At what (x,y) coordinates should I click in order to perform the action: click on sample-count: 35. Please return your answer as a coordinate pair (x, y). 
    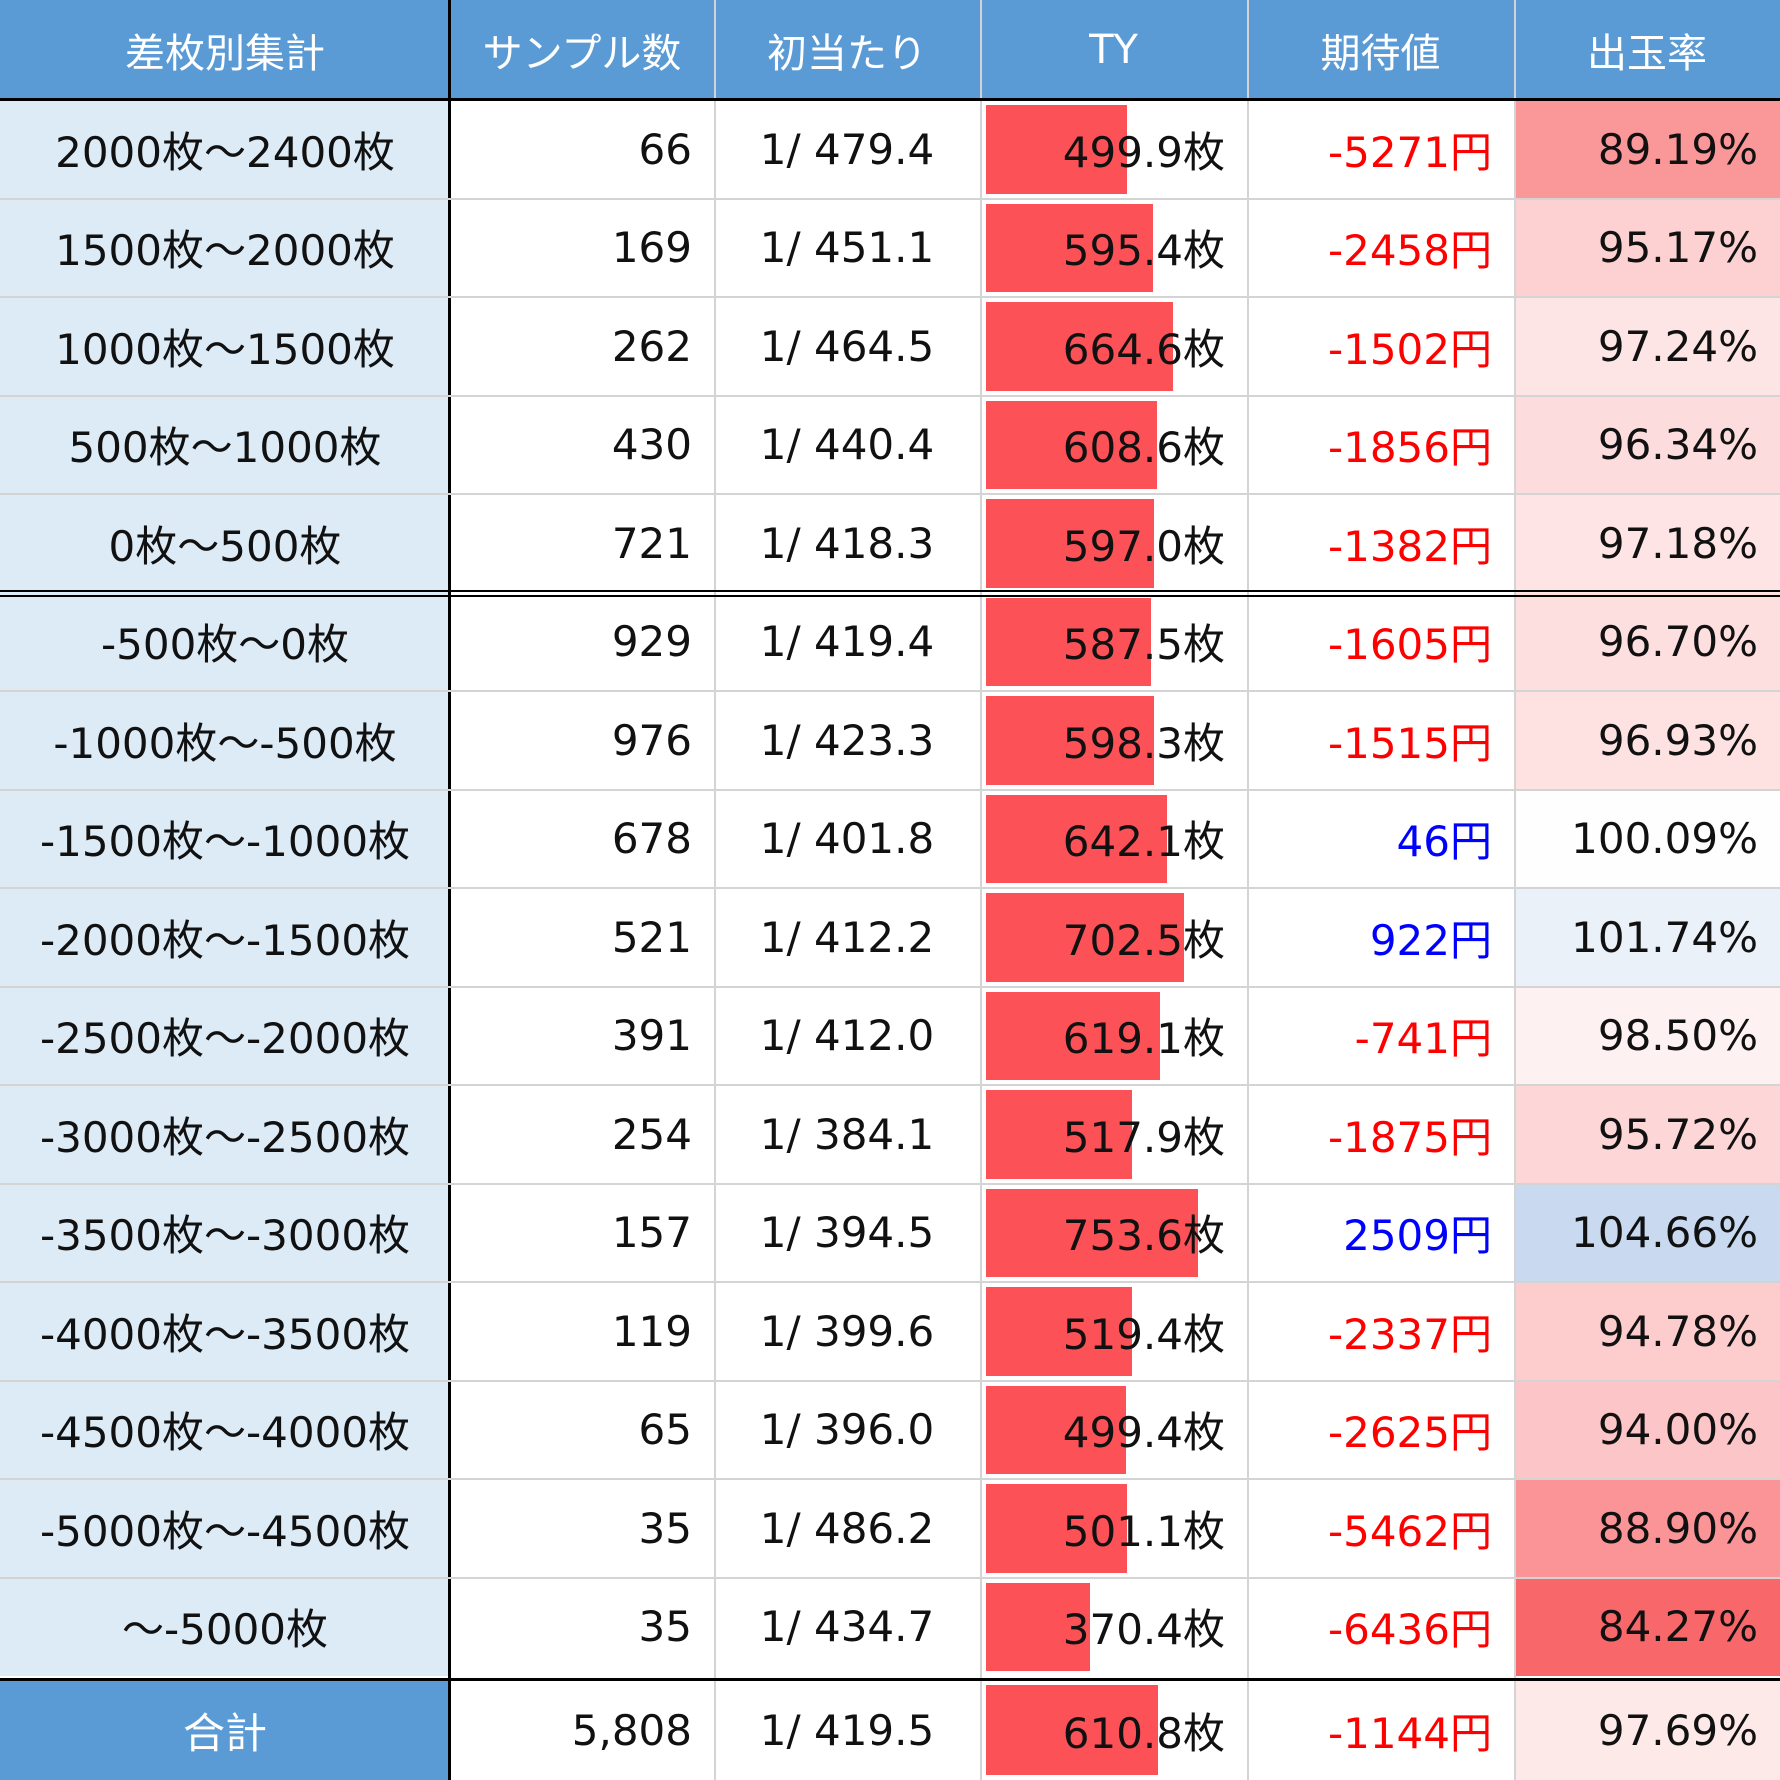
    Looking at the image, I should click on (665, 1528).